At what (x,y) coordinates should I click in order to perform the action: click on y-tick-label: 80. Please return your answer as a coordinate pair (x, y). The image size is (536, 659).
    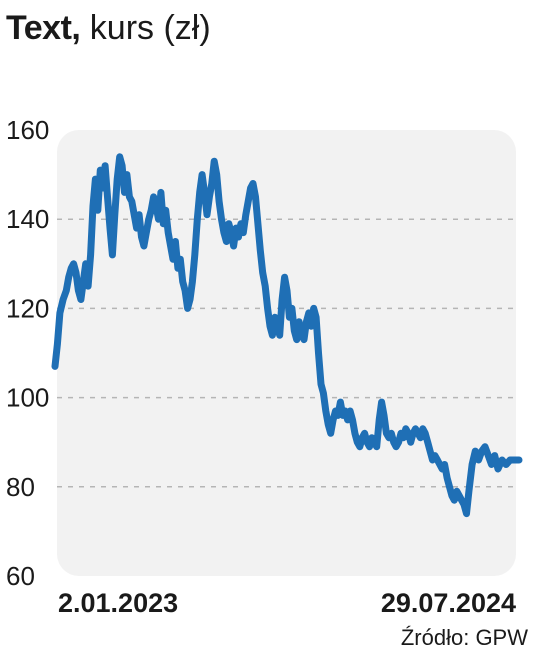
    Looking at the image, I should click on (20, 487).